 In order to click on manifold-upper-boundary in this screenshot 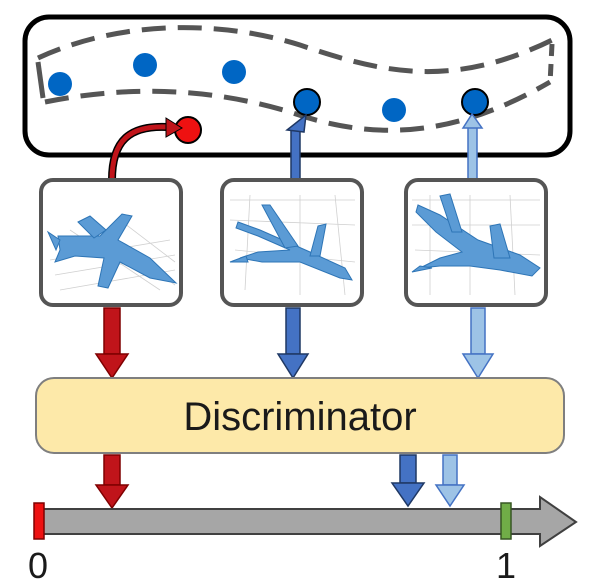, I will do `click(295, 50)`.